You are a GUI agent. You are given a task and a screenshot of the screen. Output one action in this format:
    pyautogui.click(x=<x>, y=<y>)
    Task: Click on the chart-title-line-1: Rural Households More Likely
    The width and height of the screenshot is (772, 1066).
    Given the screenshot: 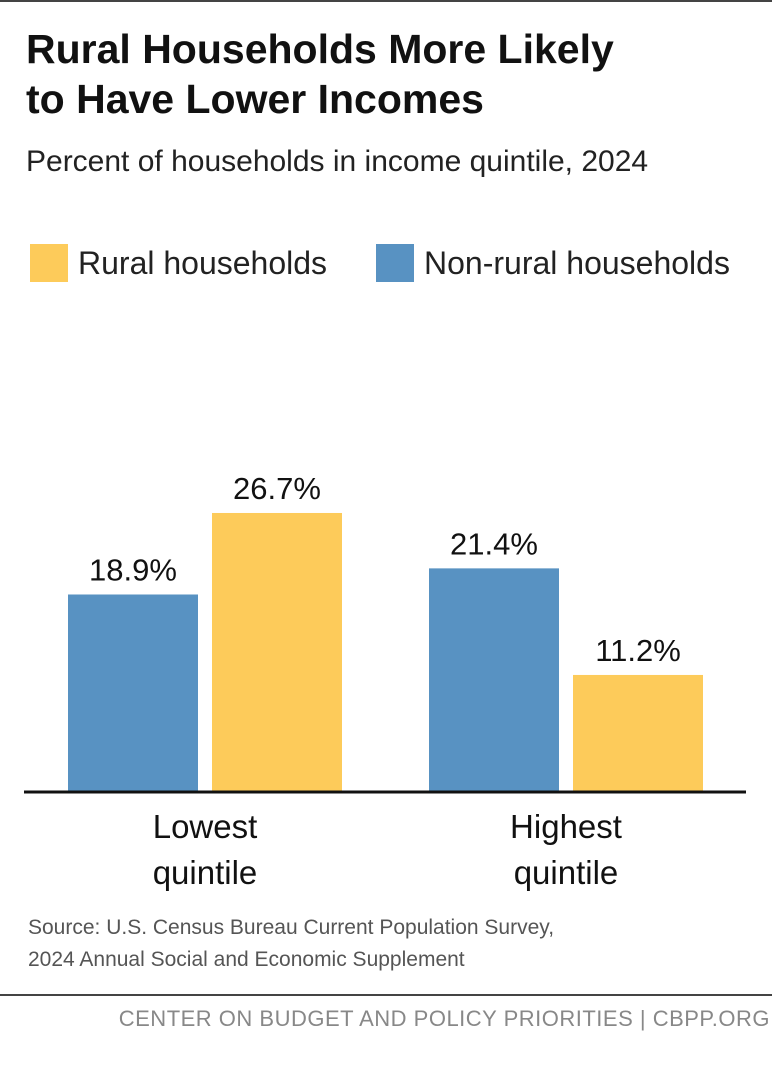 What is the action you would take?
    pyautogui.click(x=320, y=49)
    